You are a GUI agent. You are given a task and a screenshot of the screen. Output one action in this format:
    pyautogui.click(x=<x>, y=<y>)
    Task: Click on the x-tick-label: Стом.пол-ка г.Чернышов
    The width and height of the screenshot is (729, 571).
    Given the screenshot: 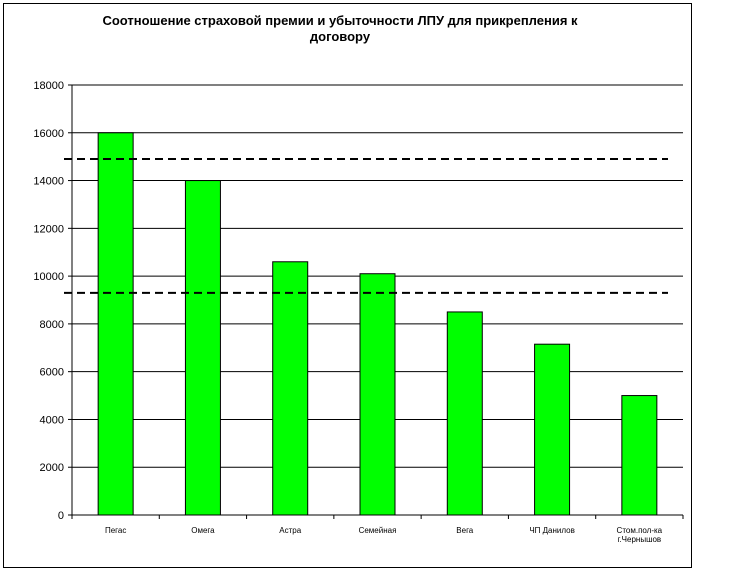 What is the action you would take?
    pyautogui.click(x=640, y=535)
    